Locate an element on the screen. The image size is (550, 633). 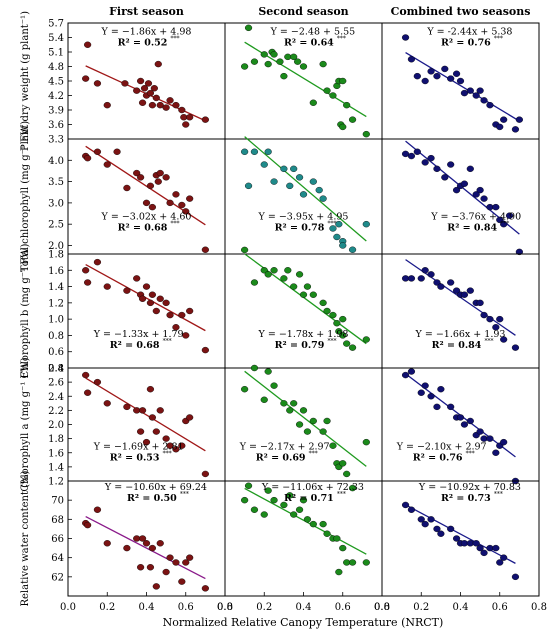
x-tick-label: 0.4 is located at coordinates (461, 607).